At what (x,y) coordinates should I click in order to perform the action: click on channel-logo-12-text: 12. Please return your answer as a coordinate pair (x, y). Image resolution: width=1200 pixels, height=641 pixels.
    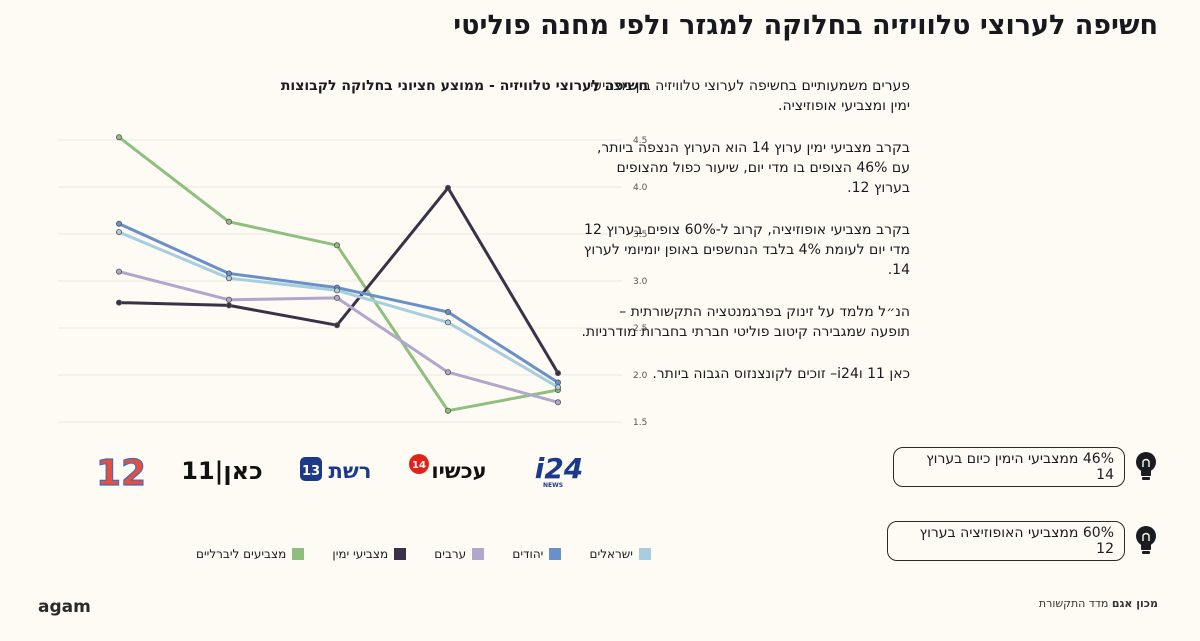
    Looking at the image, I should click on (121, 473).